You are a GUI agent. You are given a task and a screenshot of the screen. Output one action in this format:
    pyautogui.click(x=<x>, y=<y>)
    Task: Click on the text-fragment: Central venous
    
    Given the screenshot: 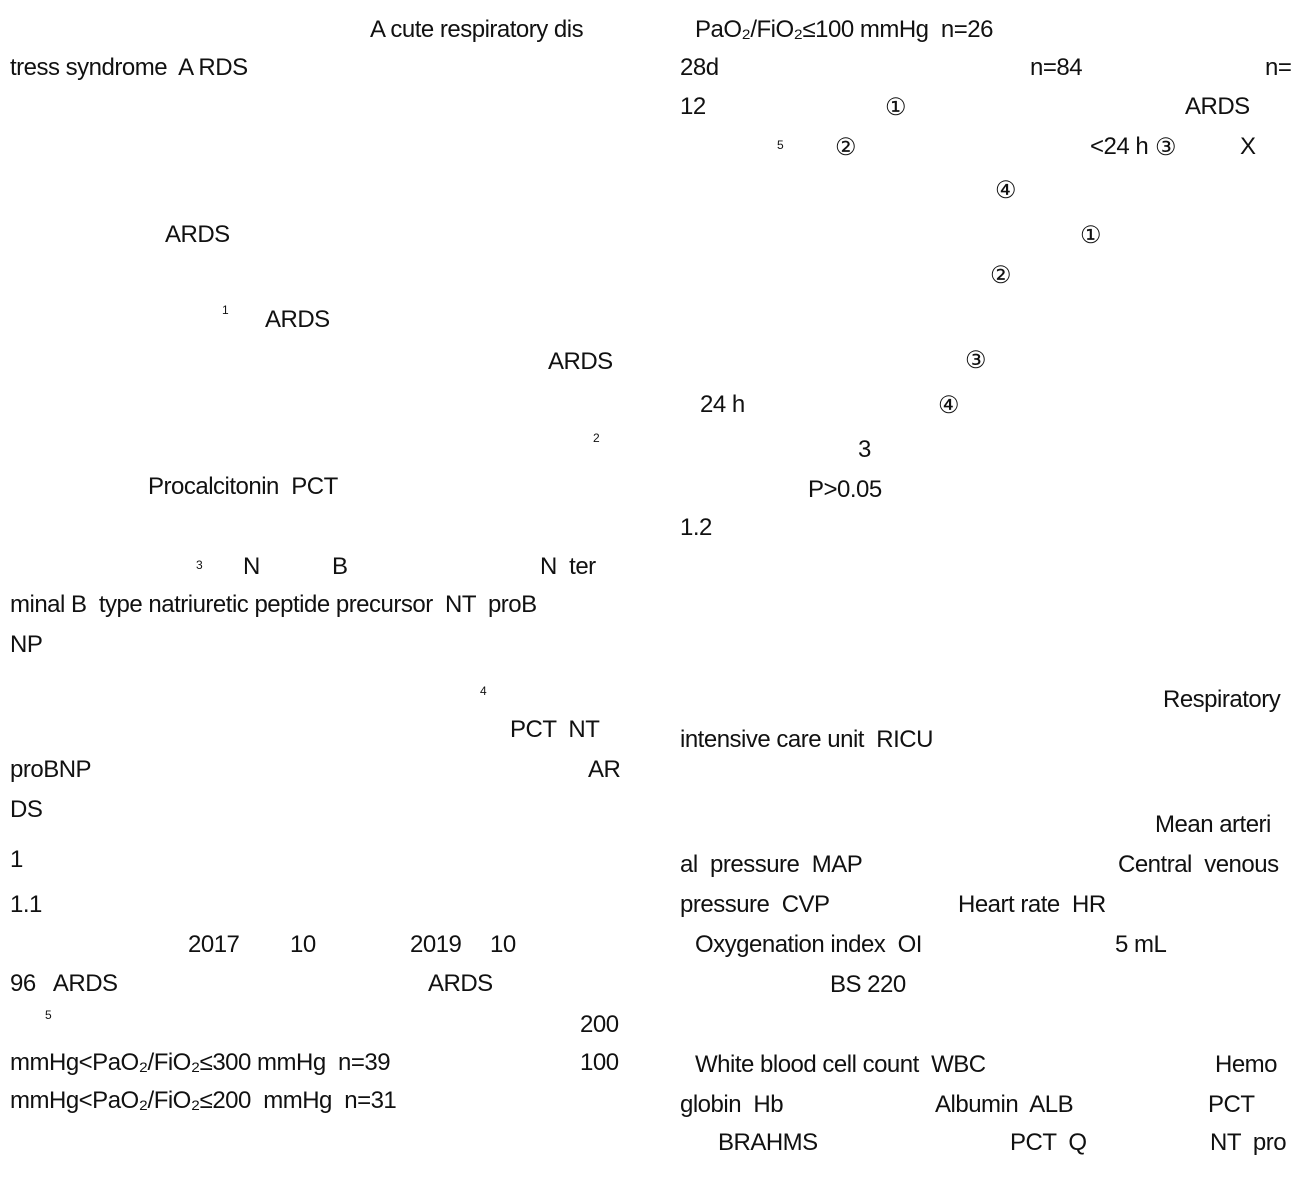 What is the action you would take?
    pyautogui.click(x=1198, y=864)
    